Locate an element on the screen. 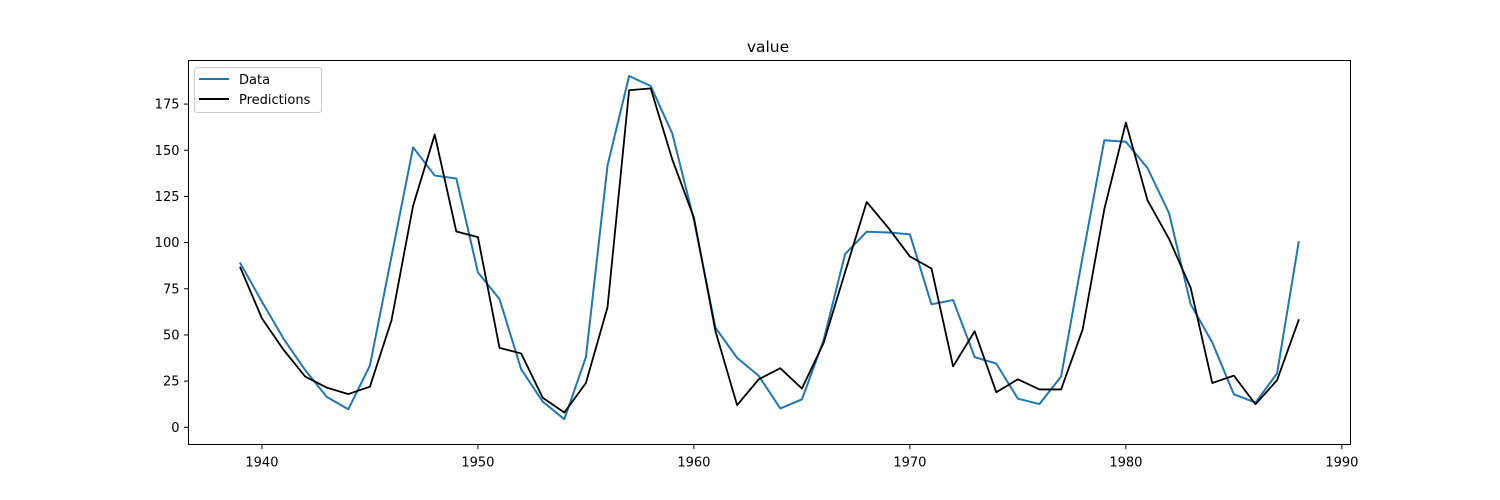  y-tick-label-175: 175 is located at coordinates (167, 105).